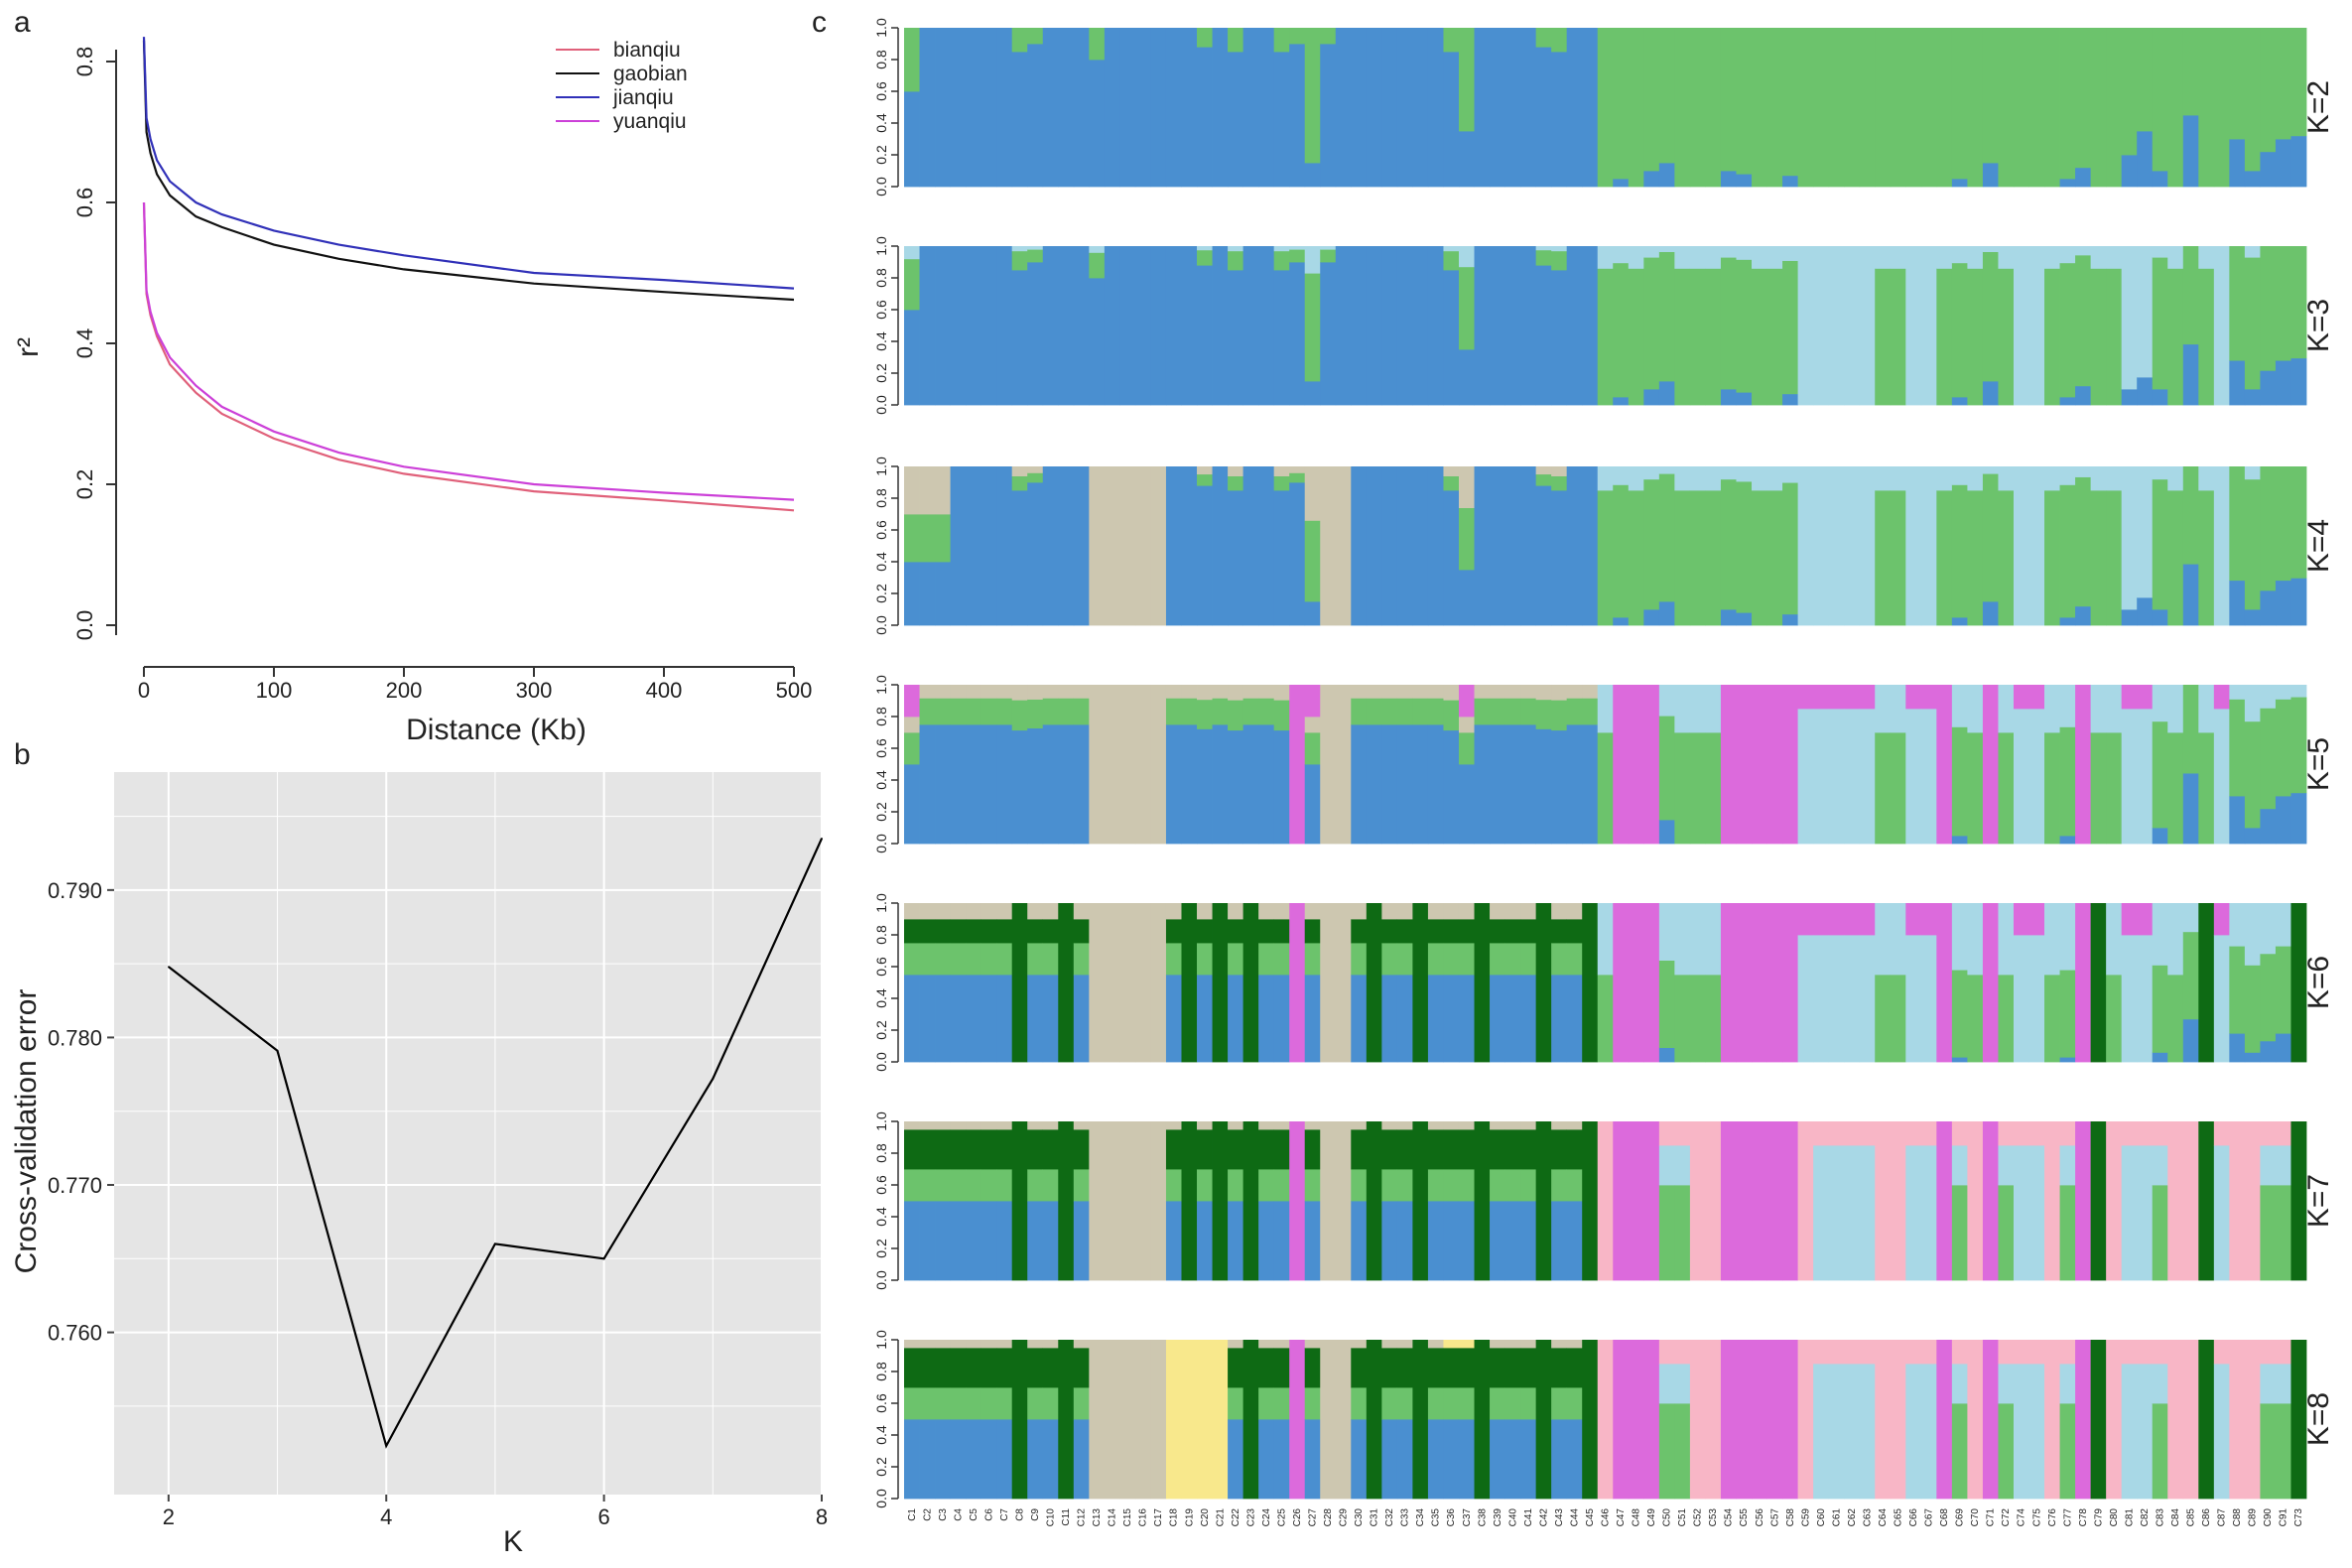 This screenshot has height=1568, width=2352. I want to click on sample-label: C42, so click(1543, 1517).